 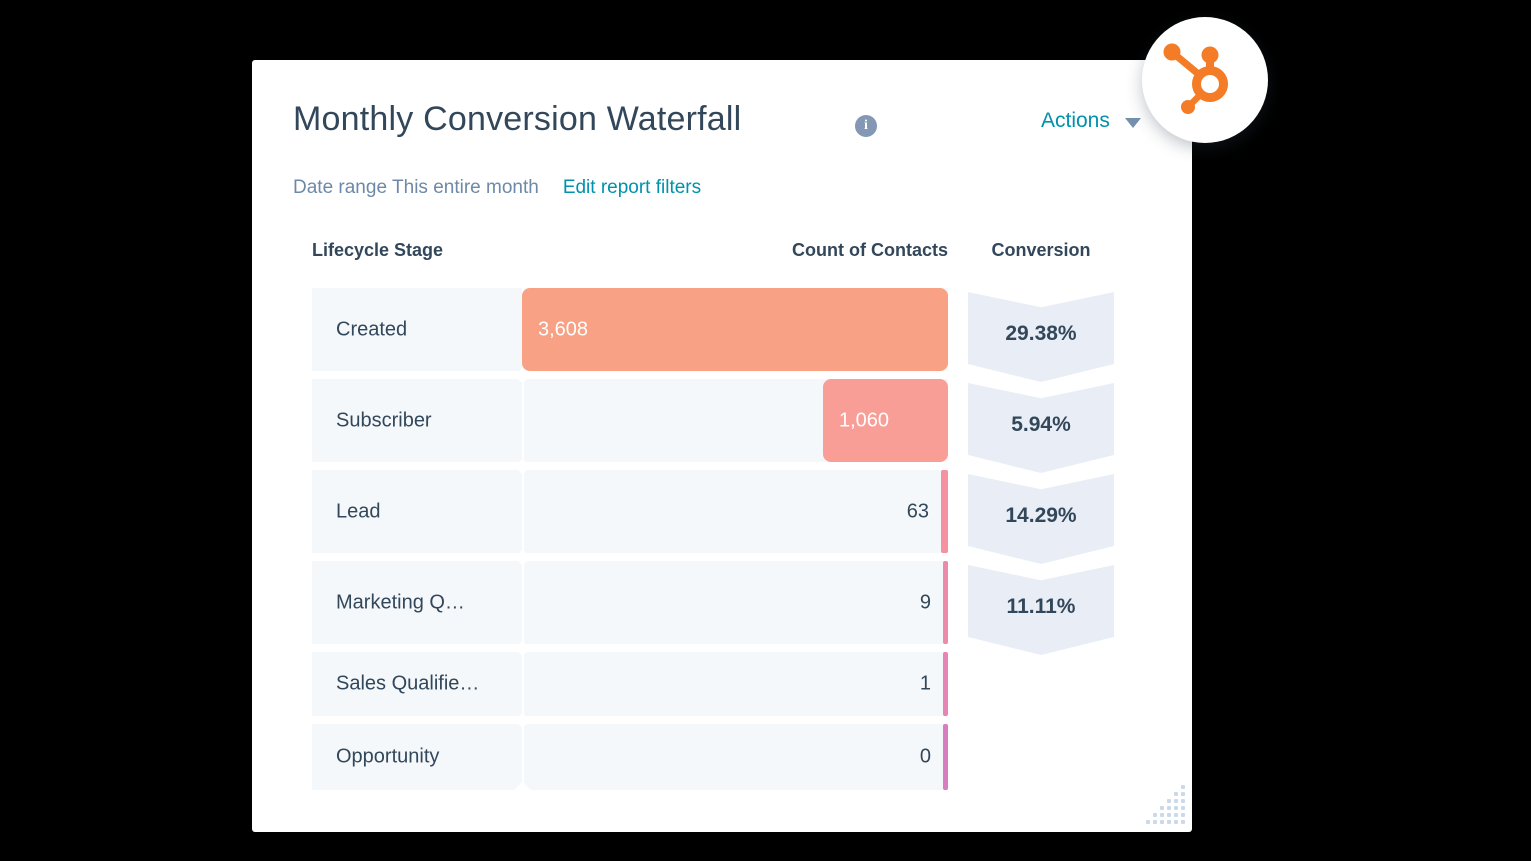 I want to click on conversion-badge-marketing-qualified: 11.11%, so click(x=1041, y=610).